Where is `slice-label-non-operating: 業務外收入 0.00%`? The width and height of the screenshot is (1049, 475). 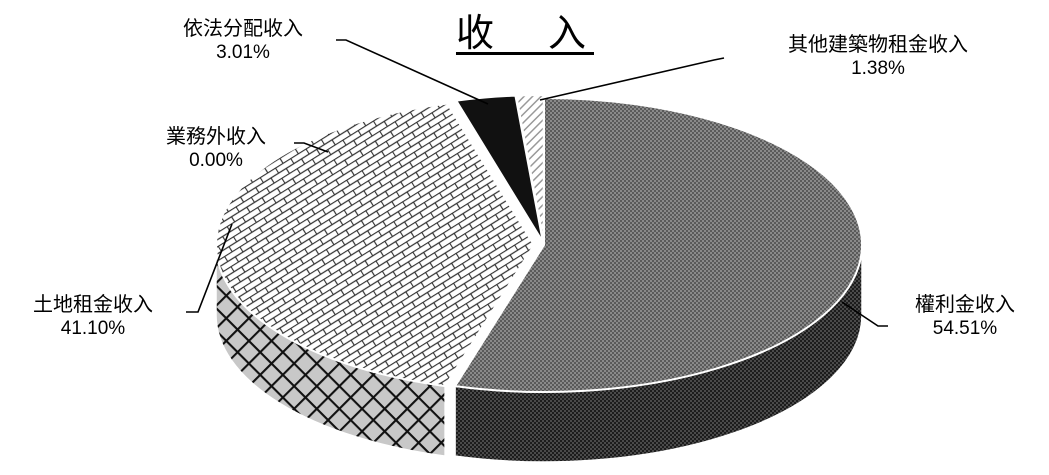 slice-label-non-operating: 業務外收入 0.00% is located at coordinates (216, 148).